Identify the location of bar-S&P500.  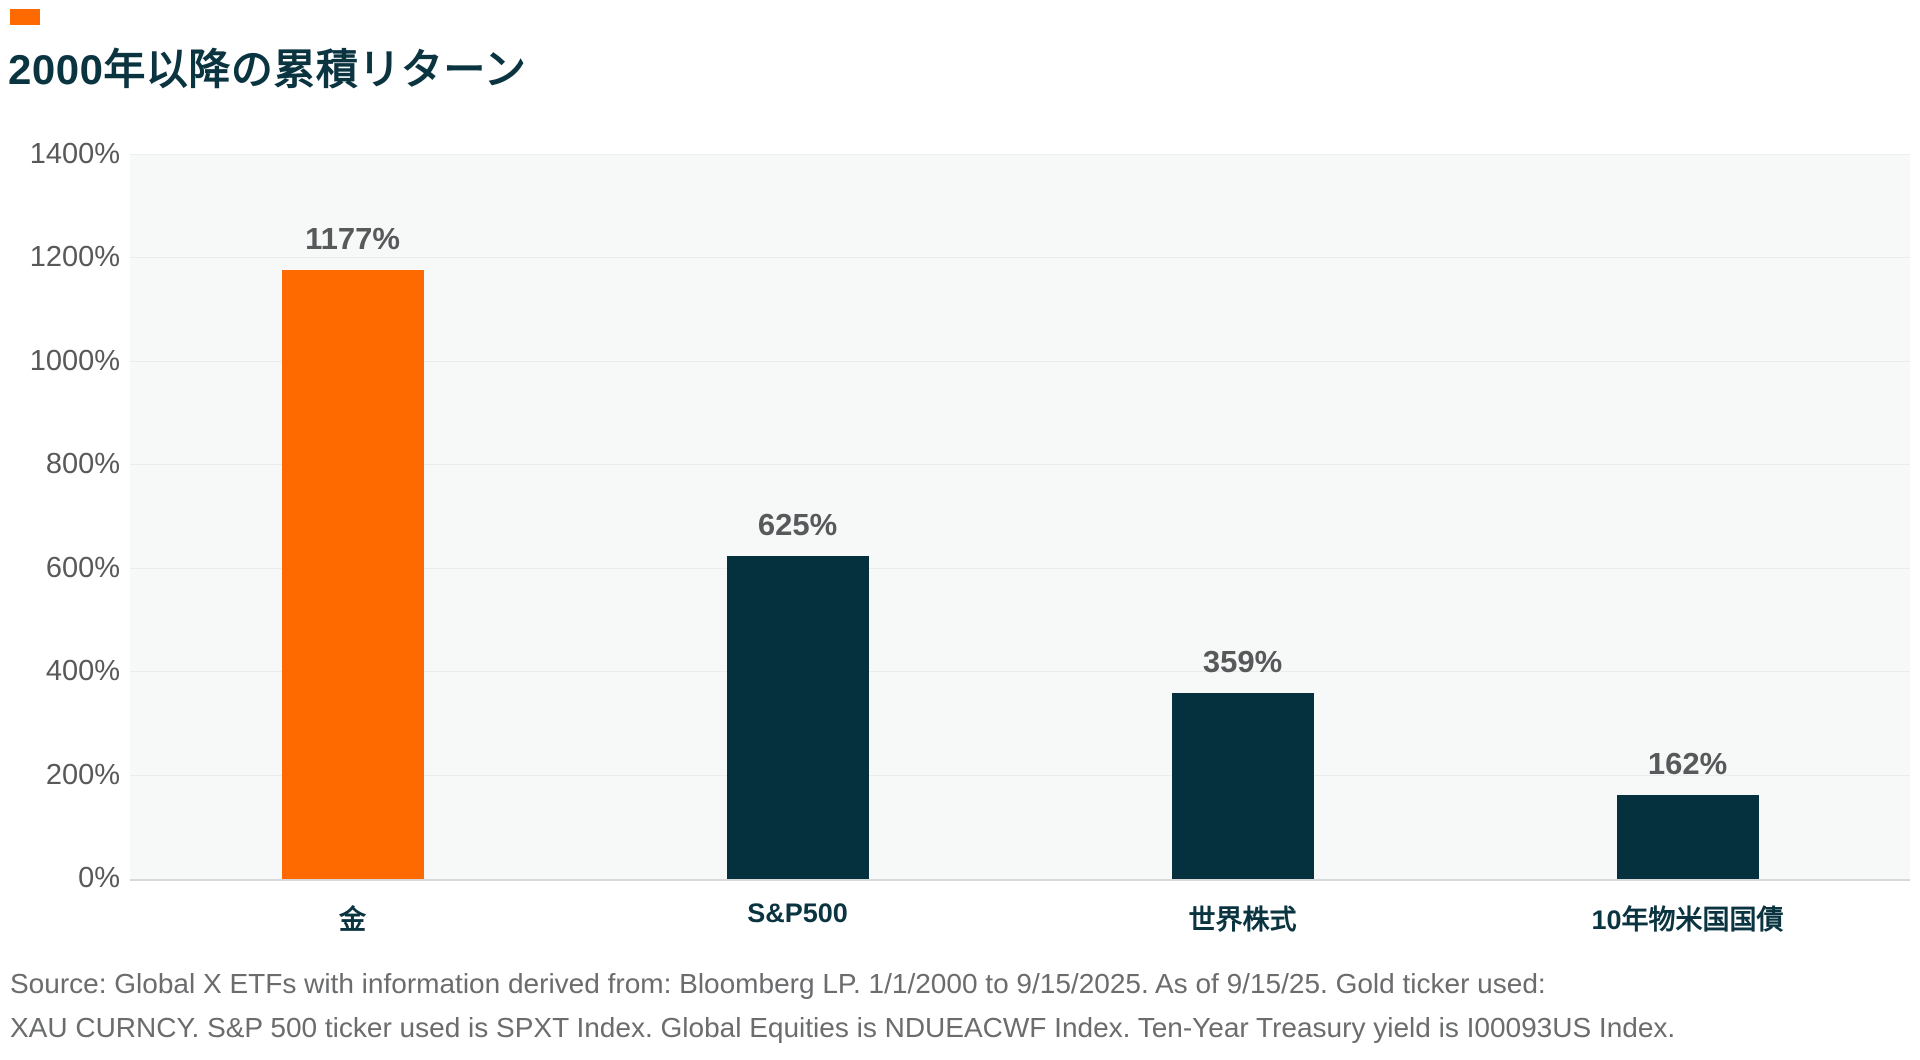
(797, 717).